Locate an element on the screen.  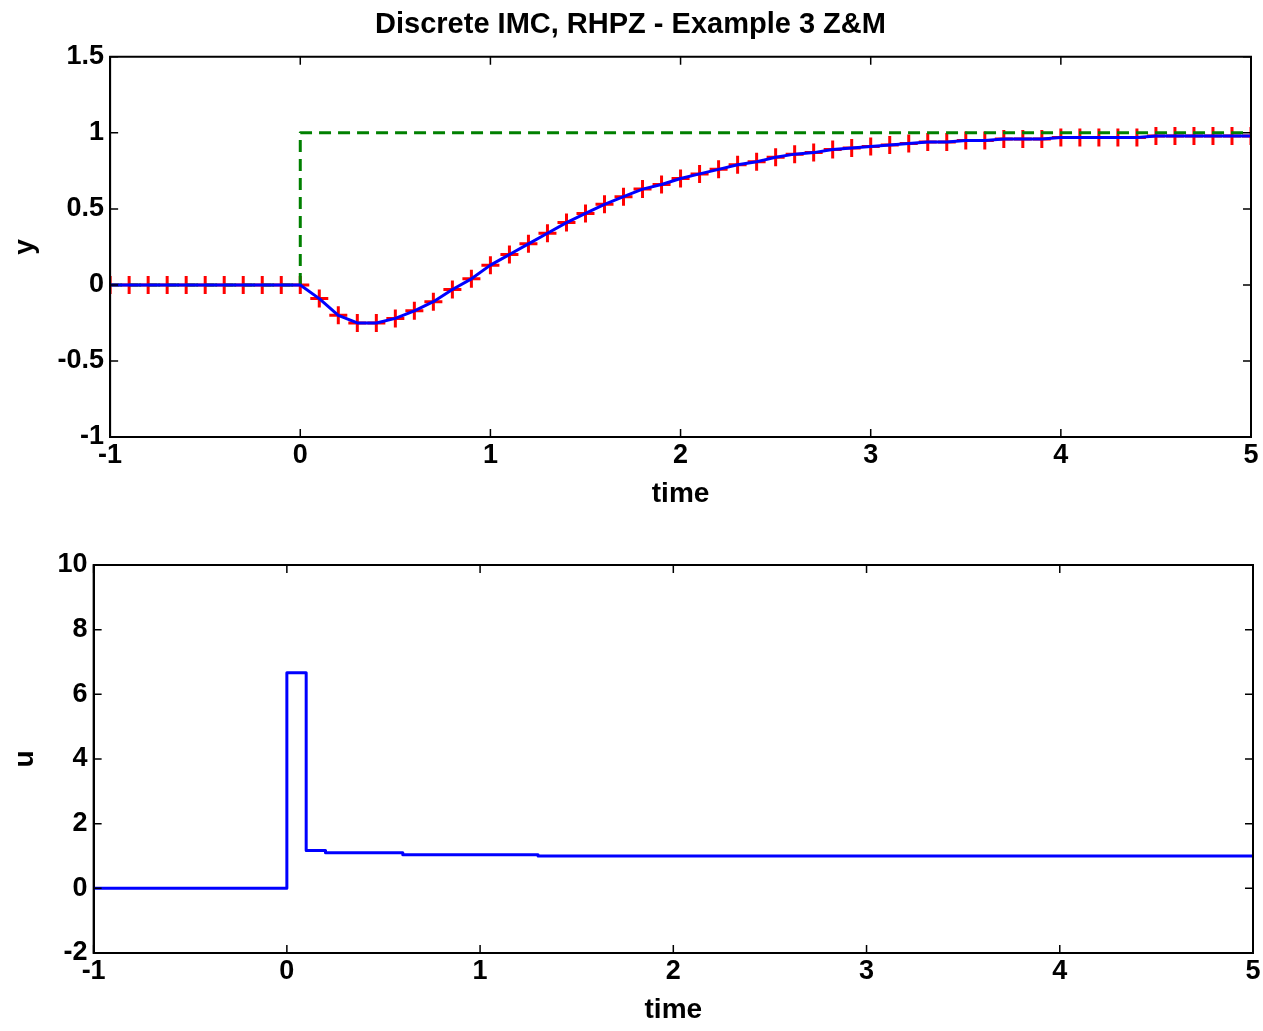
y-tick-label: 6 is located at coordinates (80, 692).